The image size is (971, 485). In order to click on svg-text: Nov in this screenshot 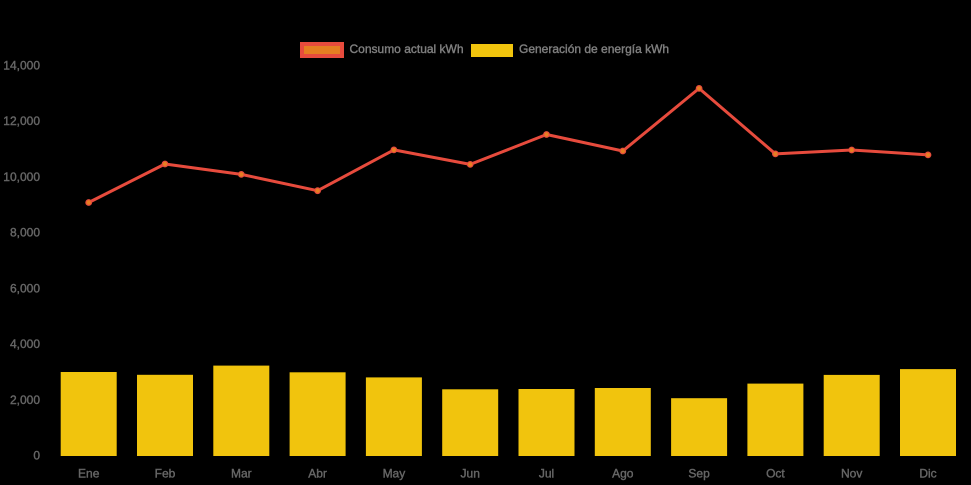, I will do `click(851, 474)`.